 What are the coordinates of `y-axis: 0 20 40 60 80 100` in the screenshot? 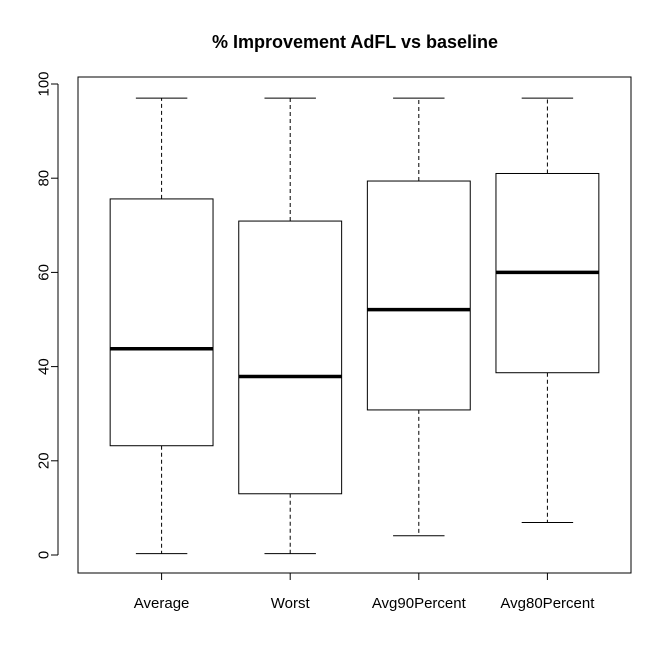 It's located at (47, 315).